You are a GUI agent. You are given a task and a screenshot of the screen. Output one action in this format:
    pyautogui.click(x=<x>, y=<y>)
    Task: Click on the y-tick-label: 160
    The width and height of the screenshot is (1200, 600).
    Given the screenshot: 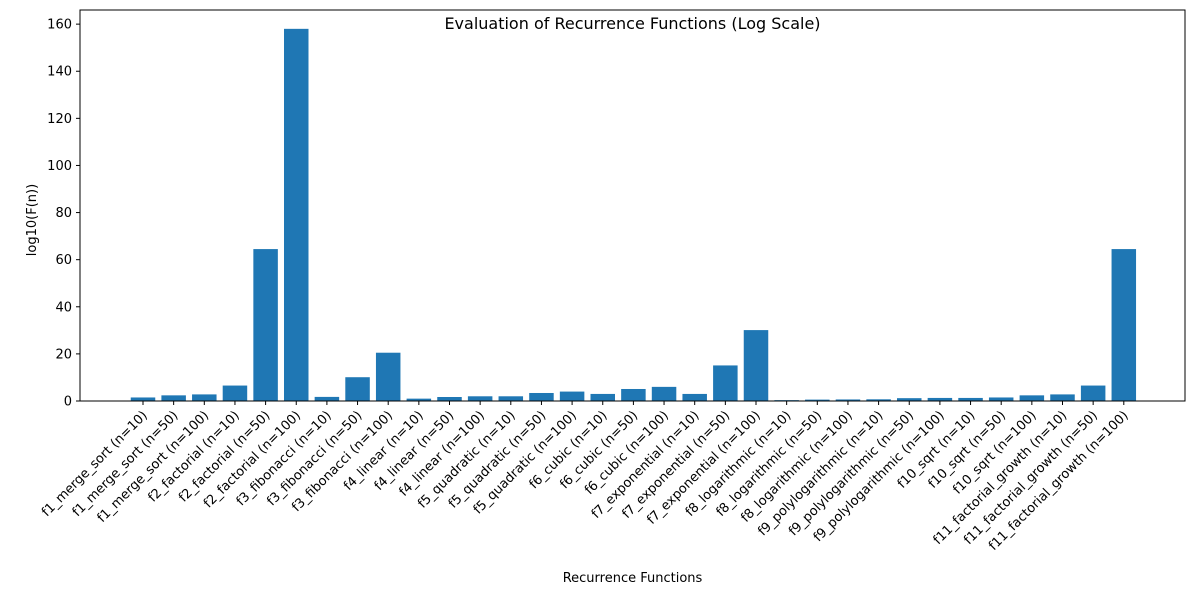 What is the action you would take?
    pyautogui.click(x=59, y=25)
    